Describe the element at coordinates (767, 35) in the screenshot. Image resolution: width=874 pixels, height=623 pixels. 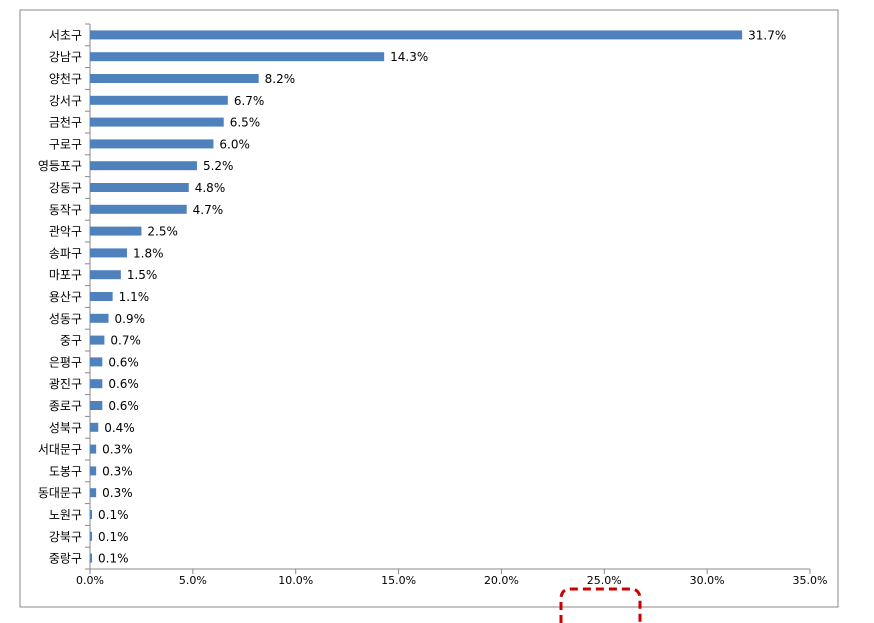
I see `value-label: 31.7%` at that location.